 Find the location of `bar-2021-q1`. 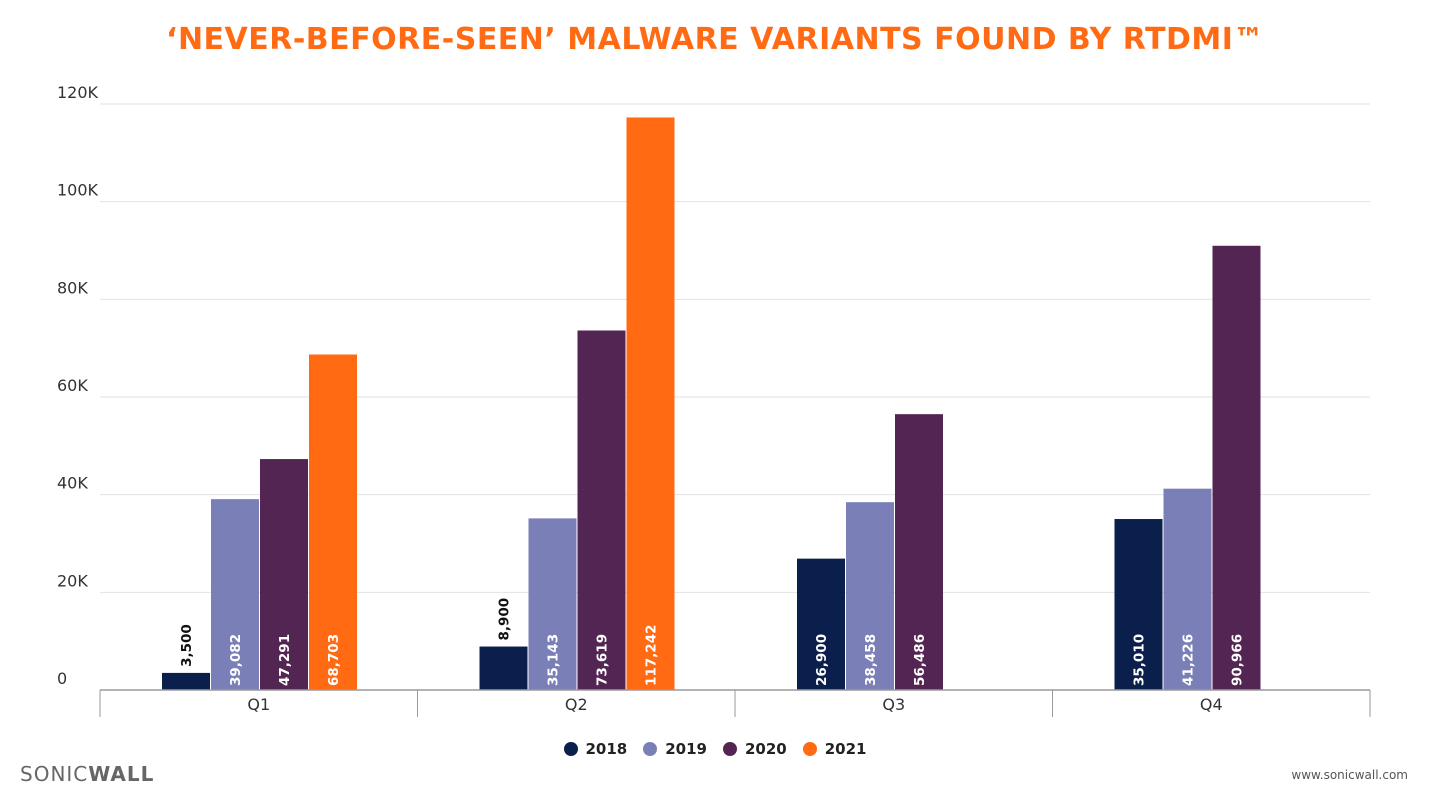

bar-2021-q1 is located at coordinates (333, 522).